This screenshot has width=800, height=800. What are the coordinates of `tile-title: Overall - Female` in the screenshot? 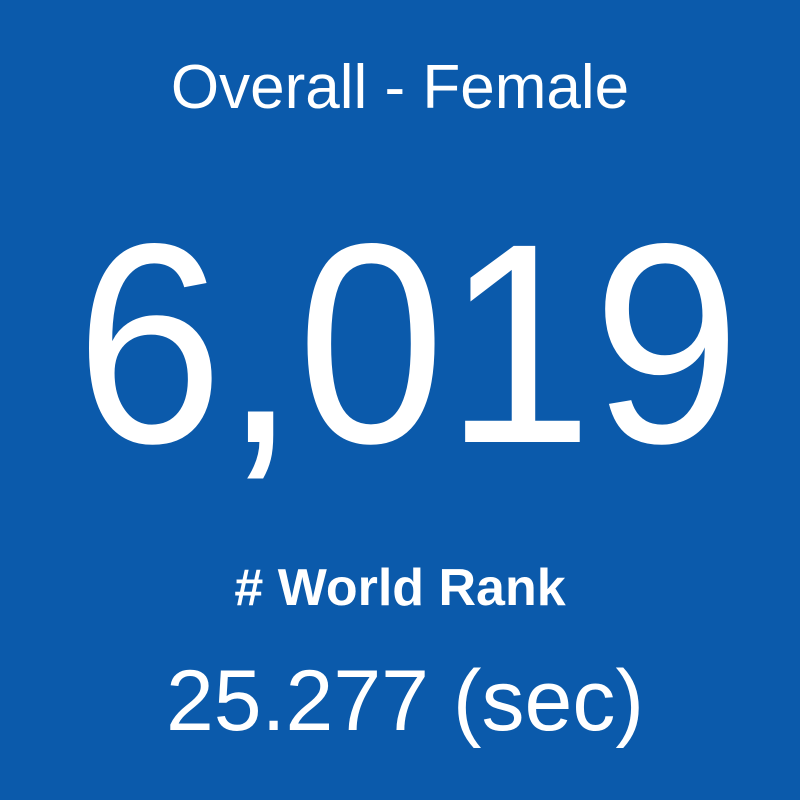 It's located at (400, 87).